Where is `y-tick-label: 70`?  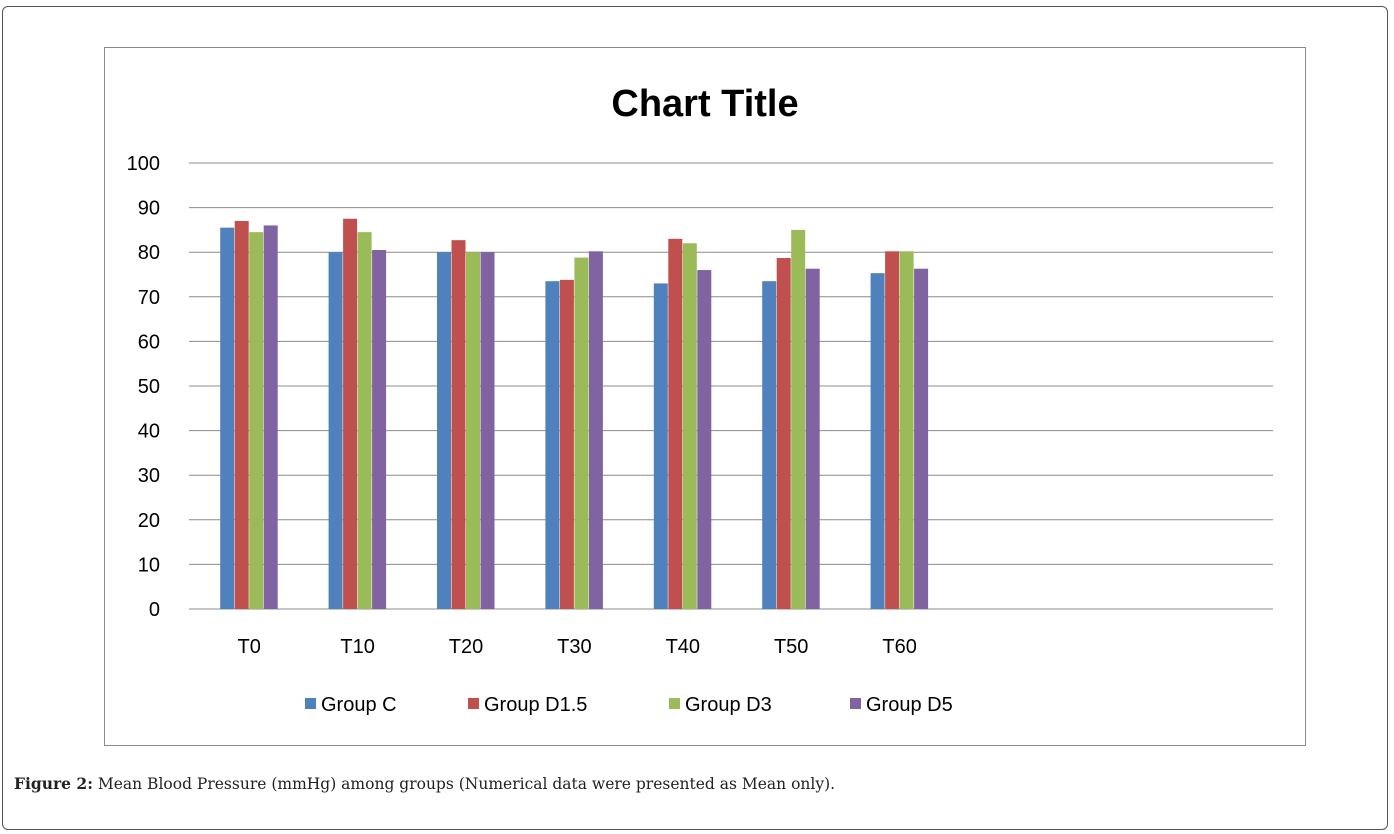 y-tick-label: 70 is located at coordinates (149, 298).